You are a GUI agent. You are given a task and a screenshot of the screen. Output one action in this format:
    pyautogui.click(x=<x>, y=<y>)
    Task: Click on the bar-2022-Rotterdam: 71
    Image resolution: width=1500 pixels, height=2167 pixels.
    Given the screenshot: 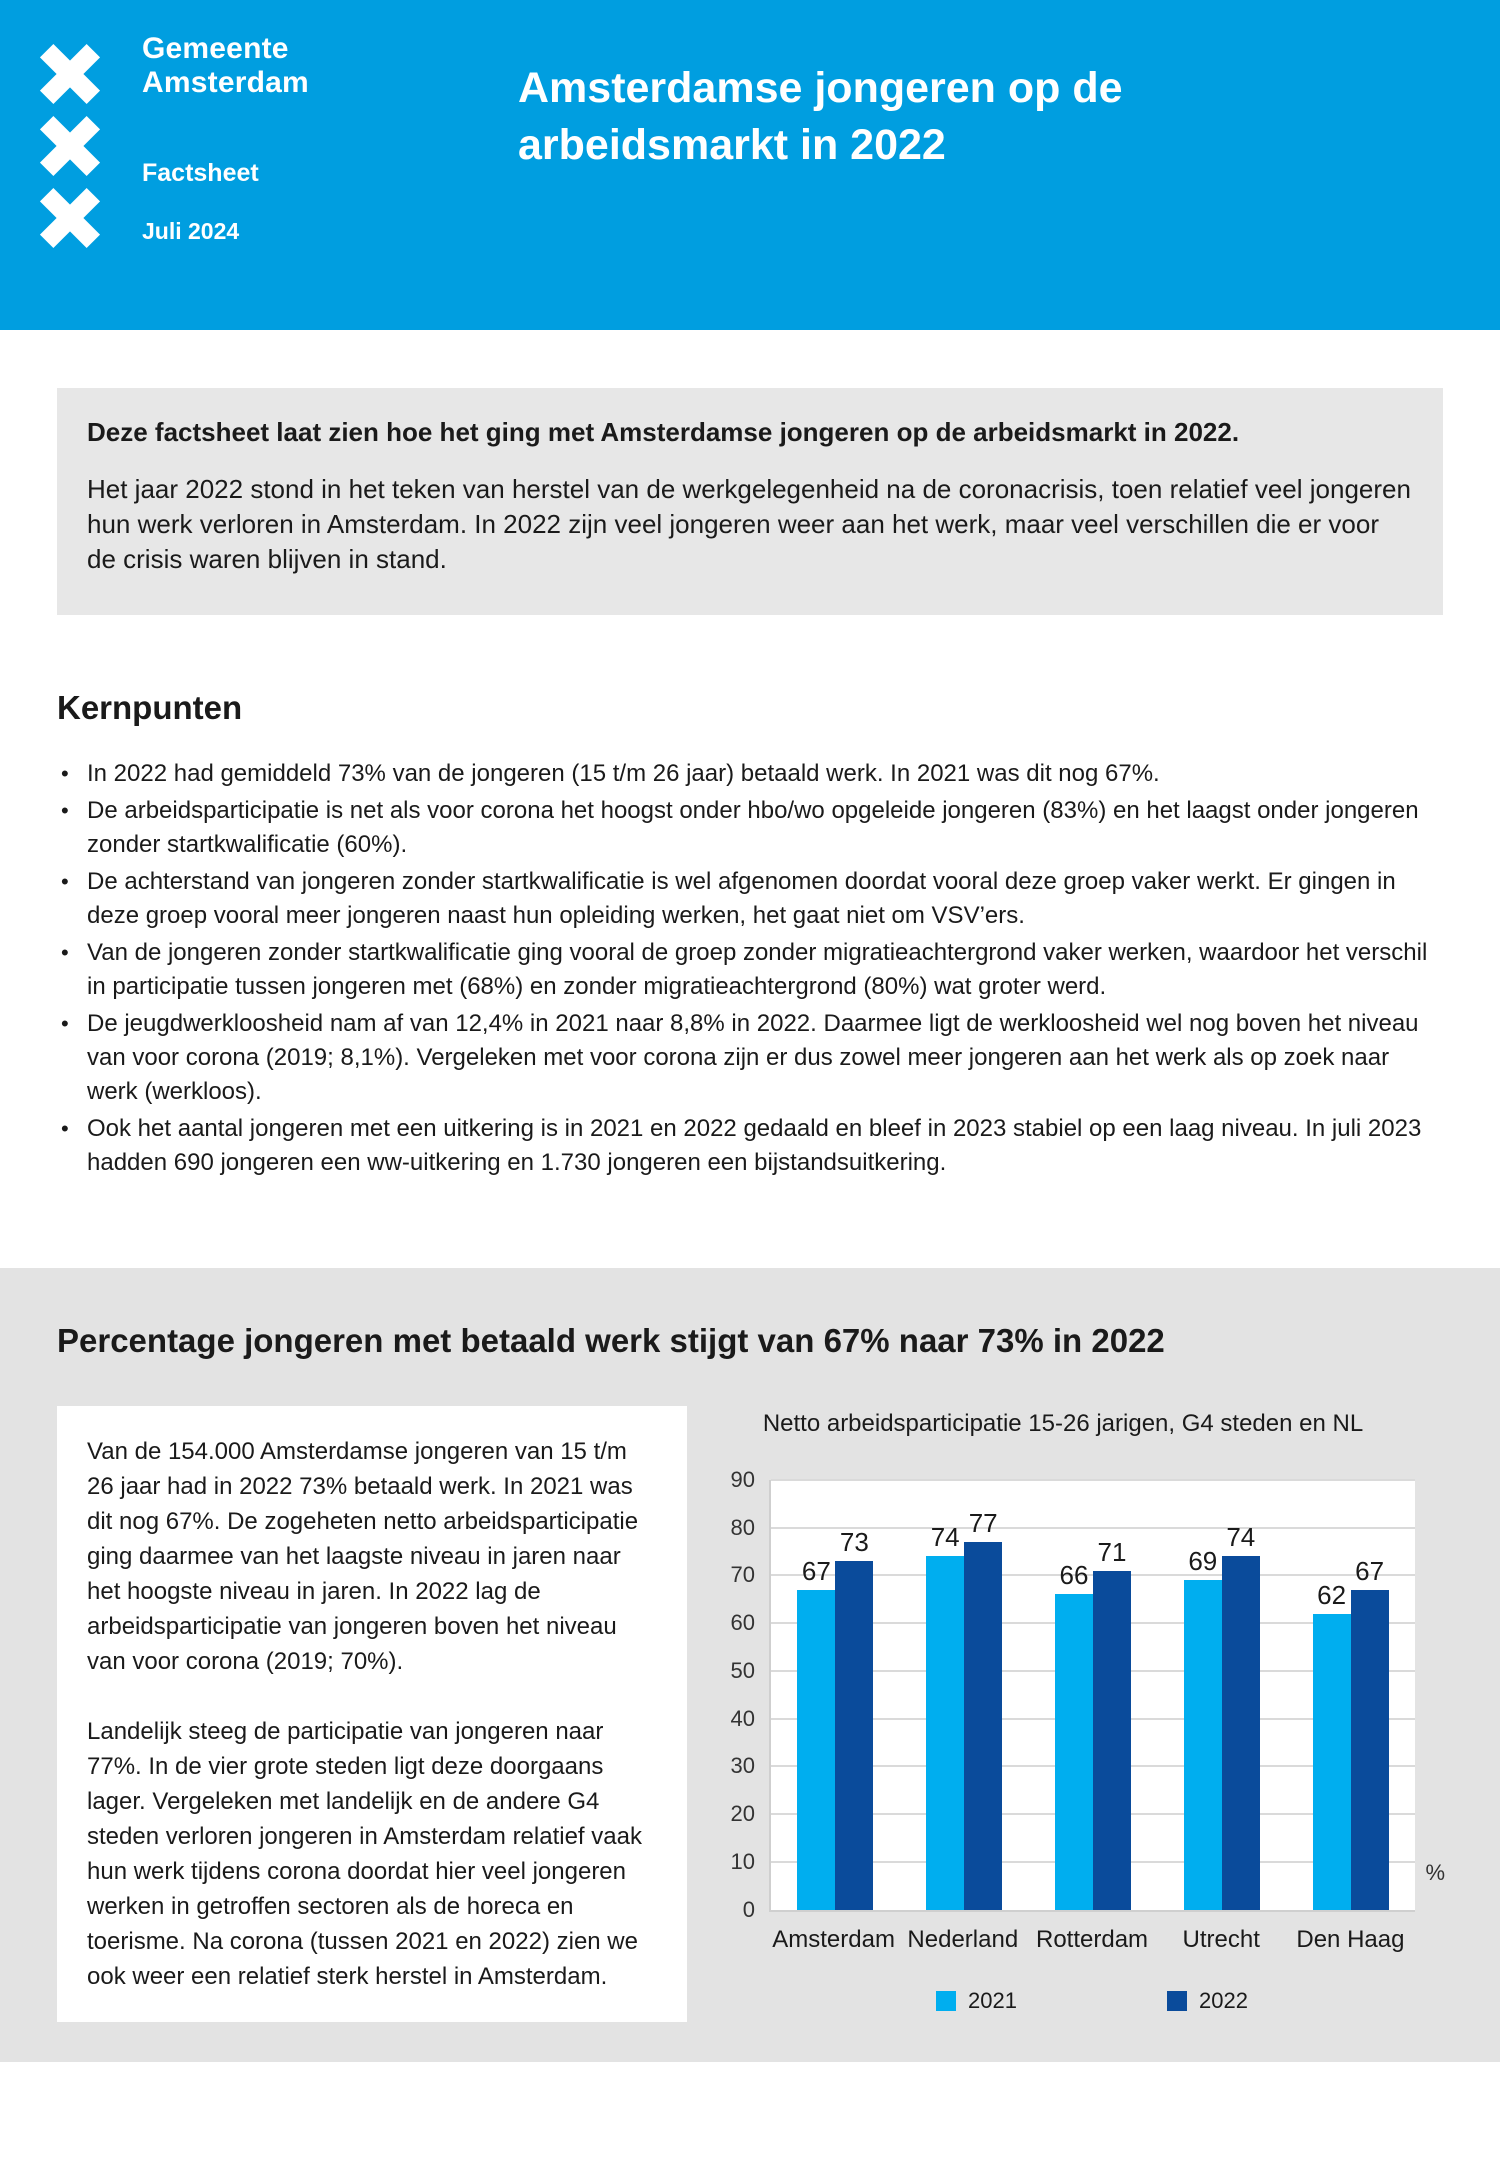 What is the action you would take?
    pyautogui.click(x=1111, y=1695)
    